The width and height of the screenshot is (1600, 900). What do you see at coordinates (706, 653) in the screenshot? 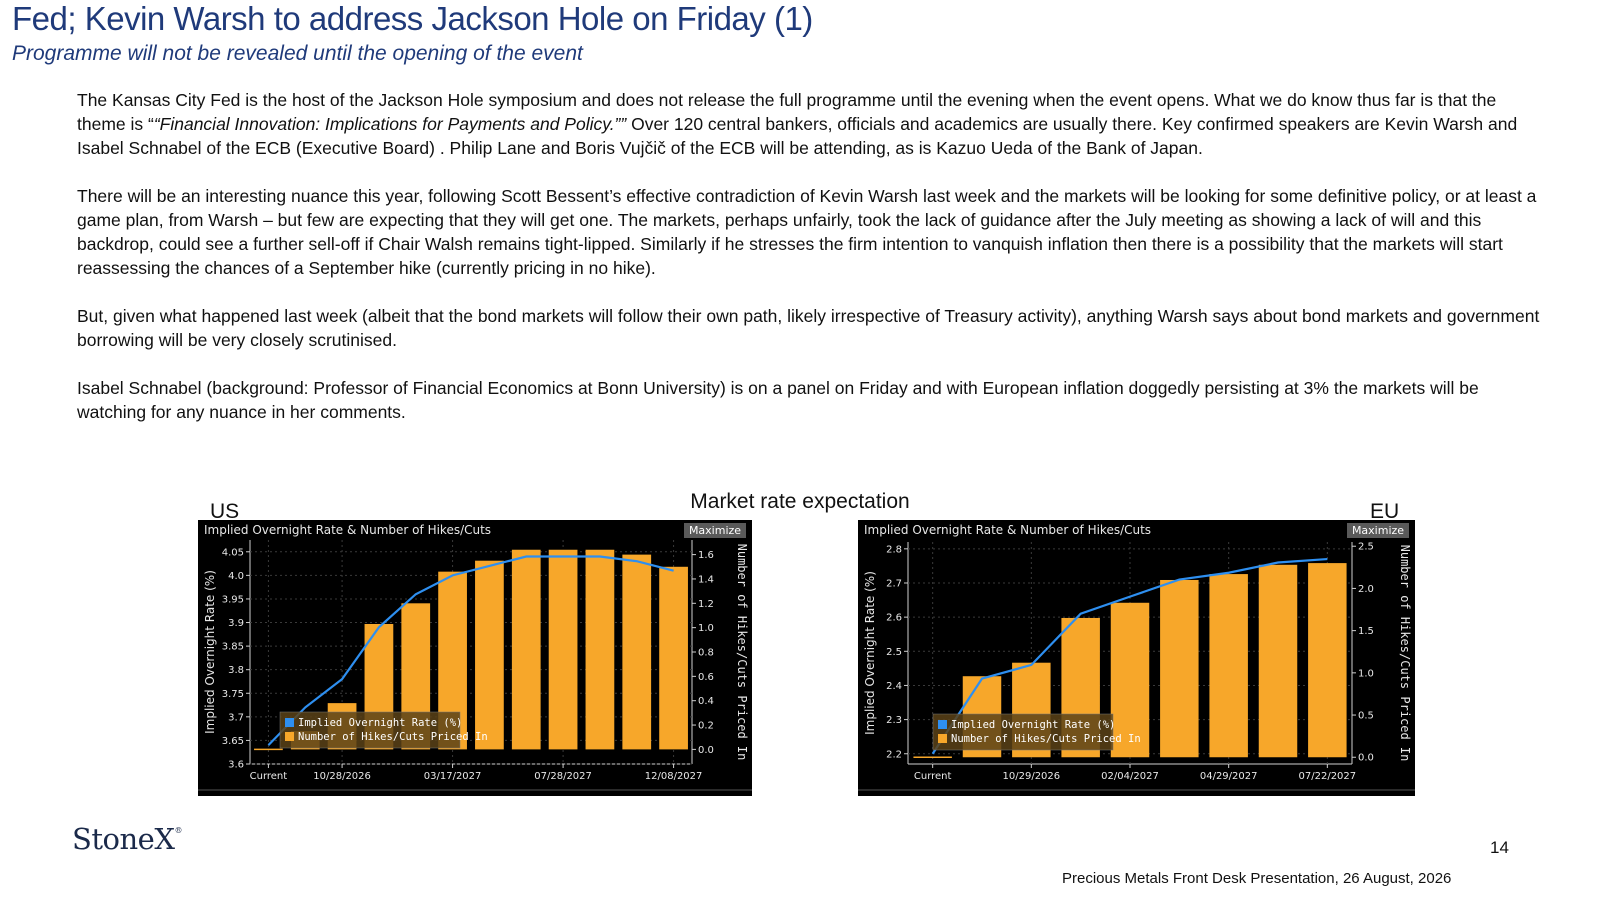
I see `right-tick-label: 0.8` at bounding box center [706, 653].